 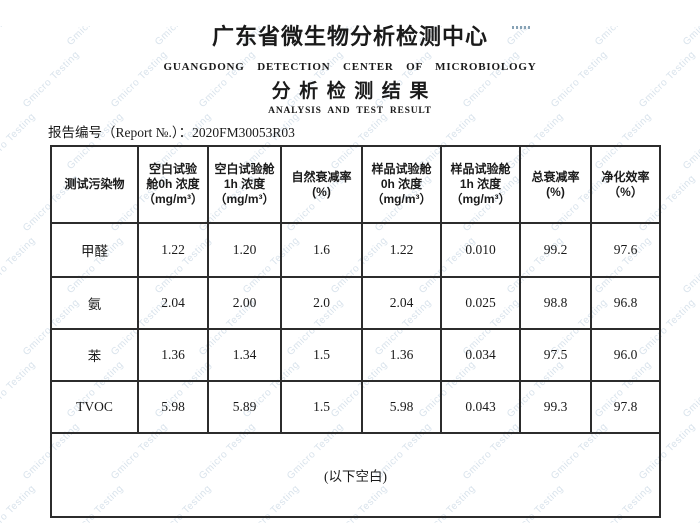 I want to click on col-header-sample-0h: 样品试验舱 0h 浓度 （mg/m³）, so click(x=401, y=184).